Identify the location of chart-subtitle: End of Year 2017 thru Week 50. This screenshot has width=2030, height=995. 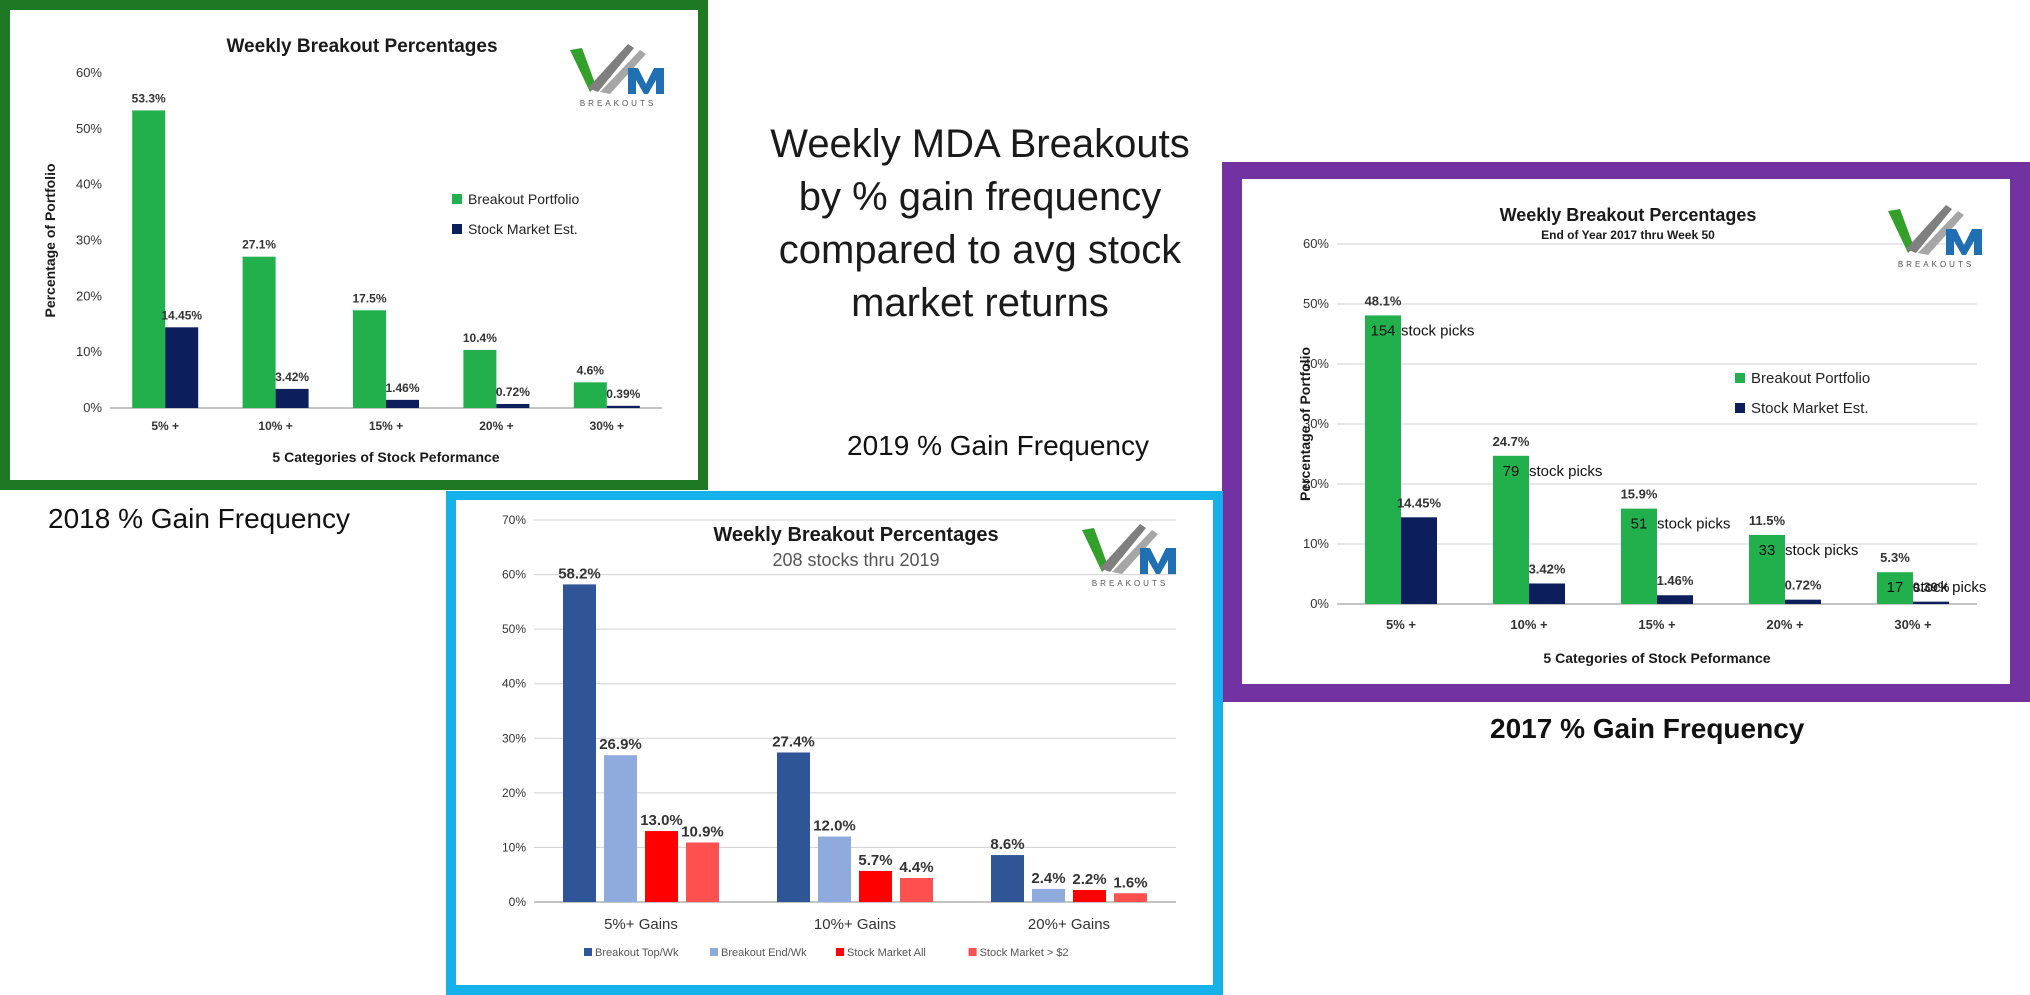
(1628, 235).